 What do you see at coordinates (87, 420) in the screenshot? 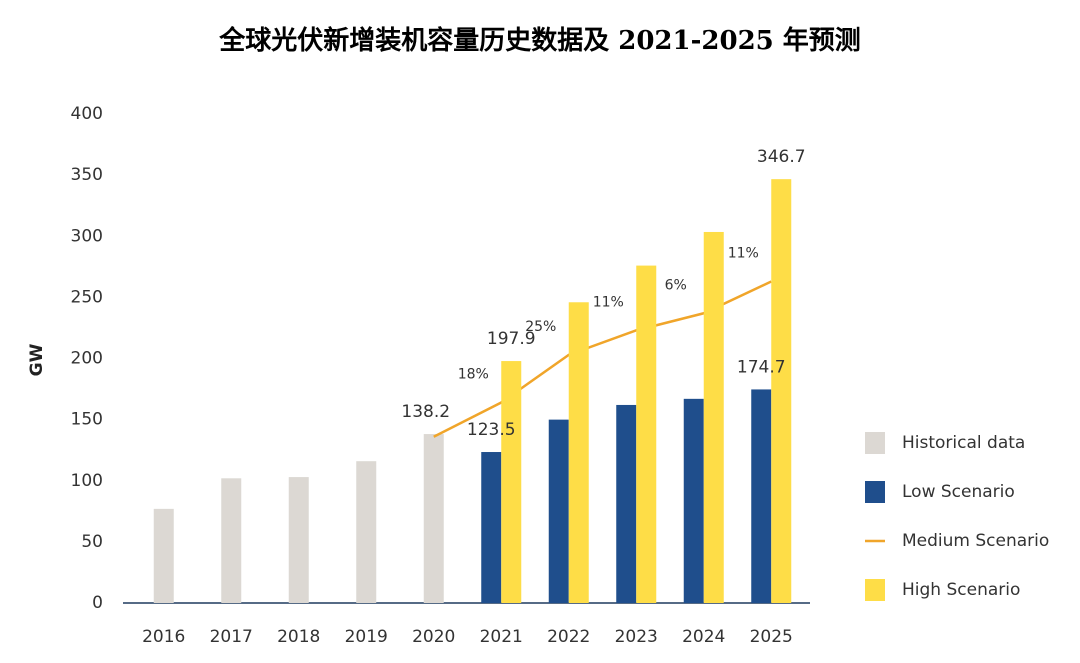
I see `y-tick-label: 150` at bounding box center [87, 420].